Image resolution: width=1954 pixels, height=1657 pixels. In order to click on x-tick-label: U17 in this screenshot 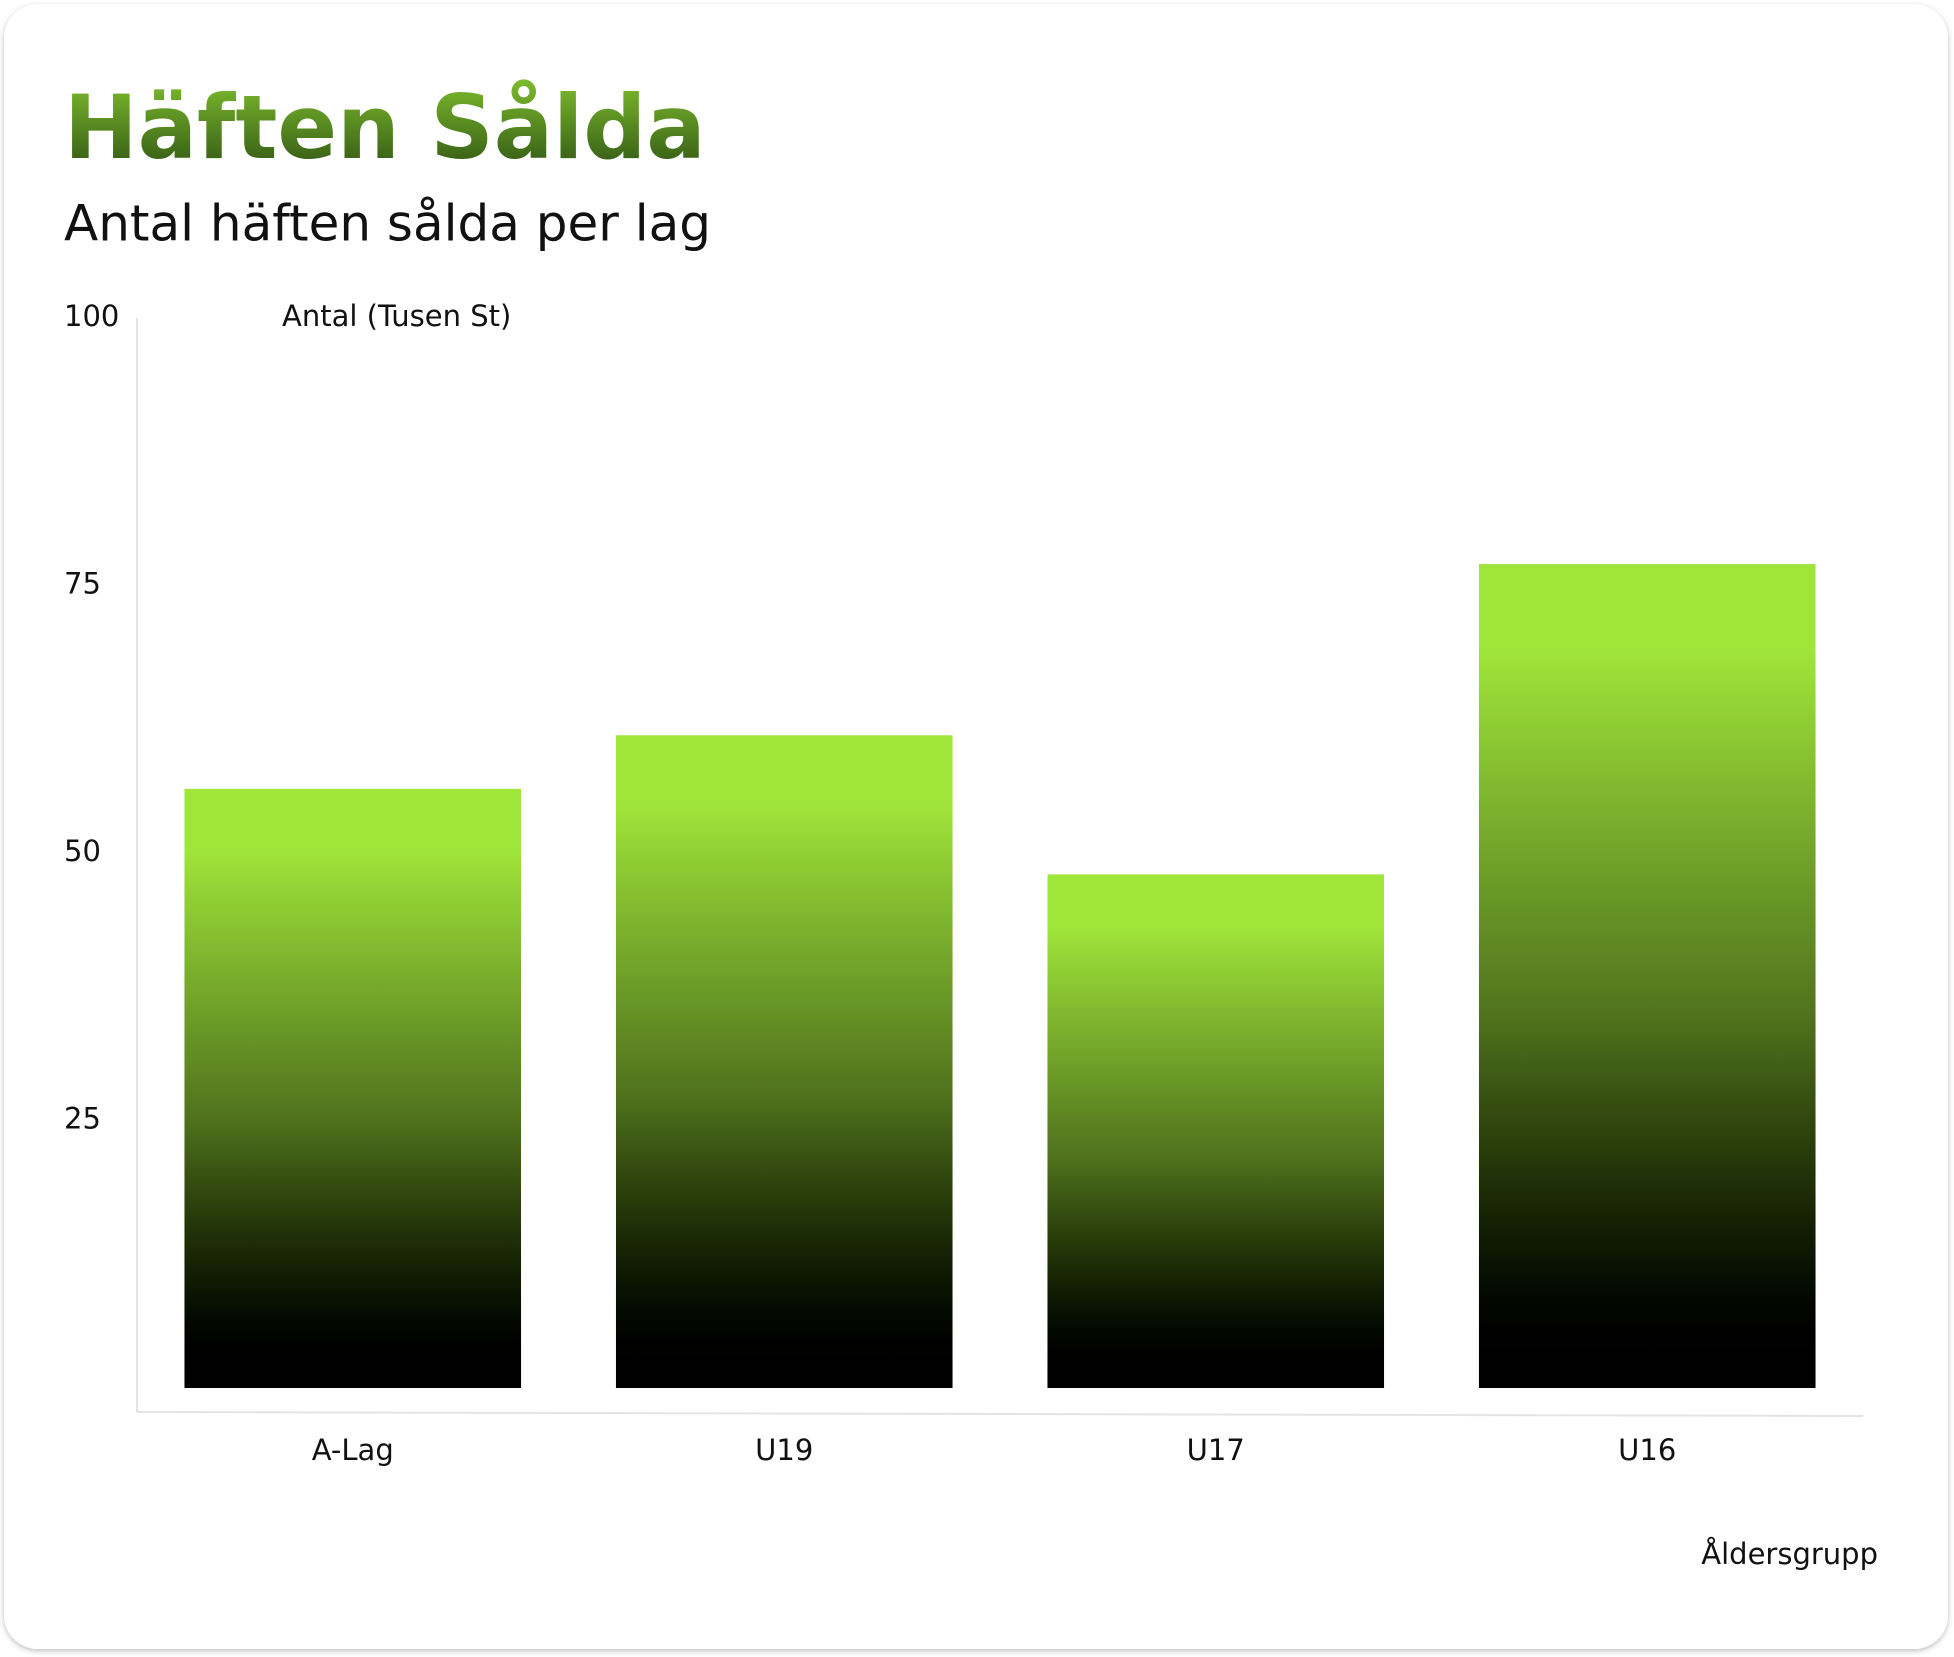, I will do `click(1216, 1450)`.